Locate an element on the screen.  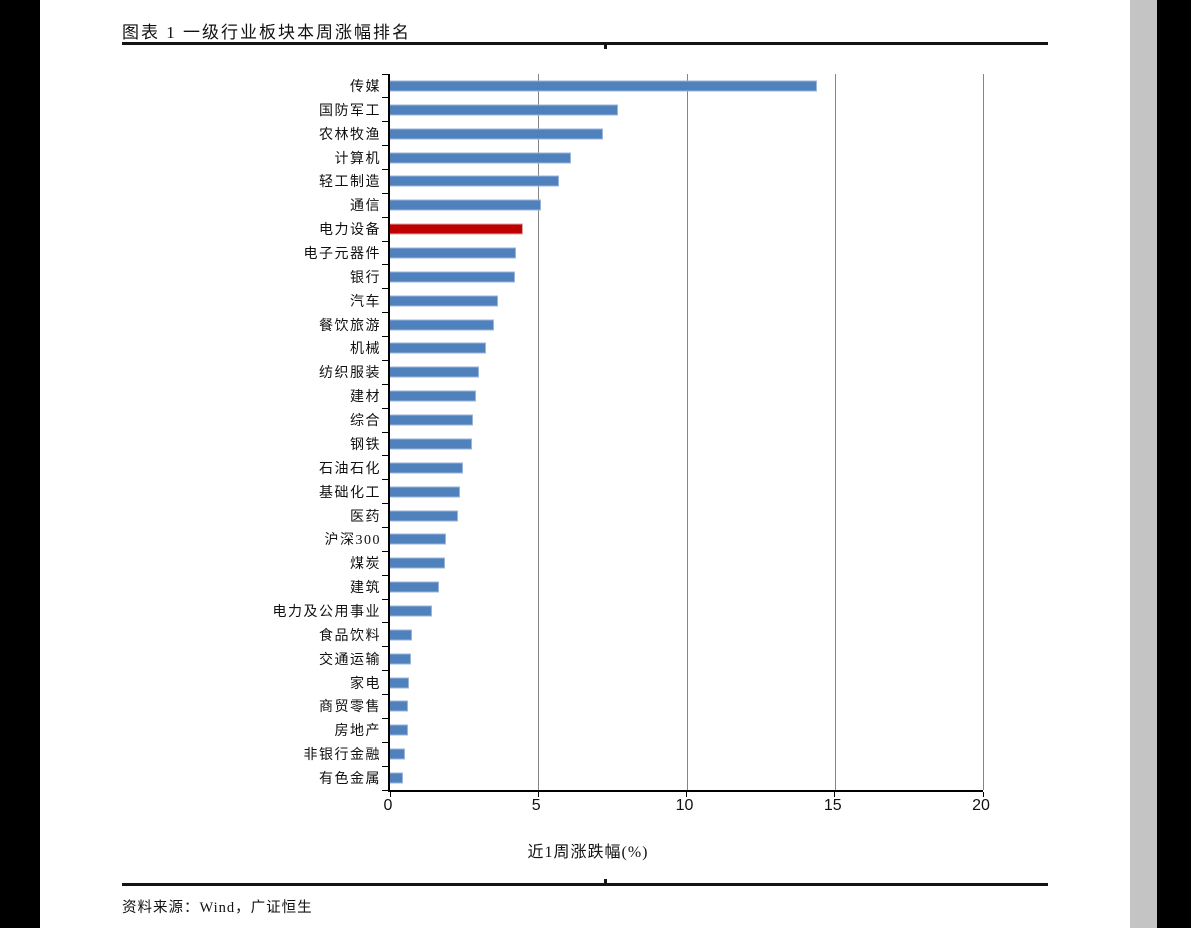
chart-row: 电子元器件 is located at coordinates (643, 253).